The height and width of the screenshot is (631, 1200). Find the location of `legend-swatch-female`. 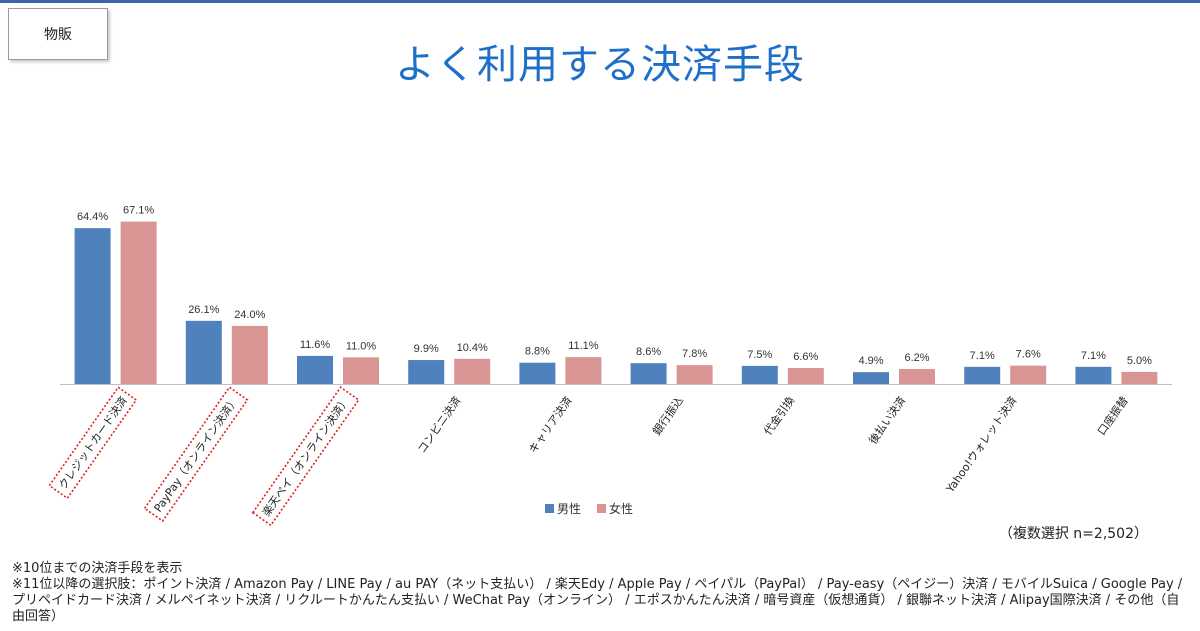

legend-swatch-female is located at coordinates (601, 508).